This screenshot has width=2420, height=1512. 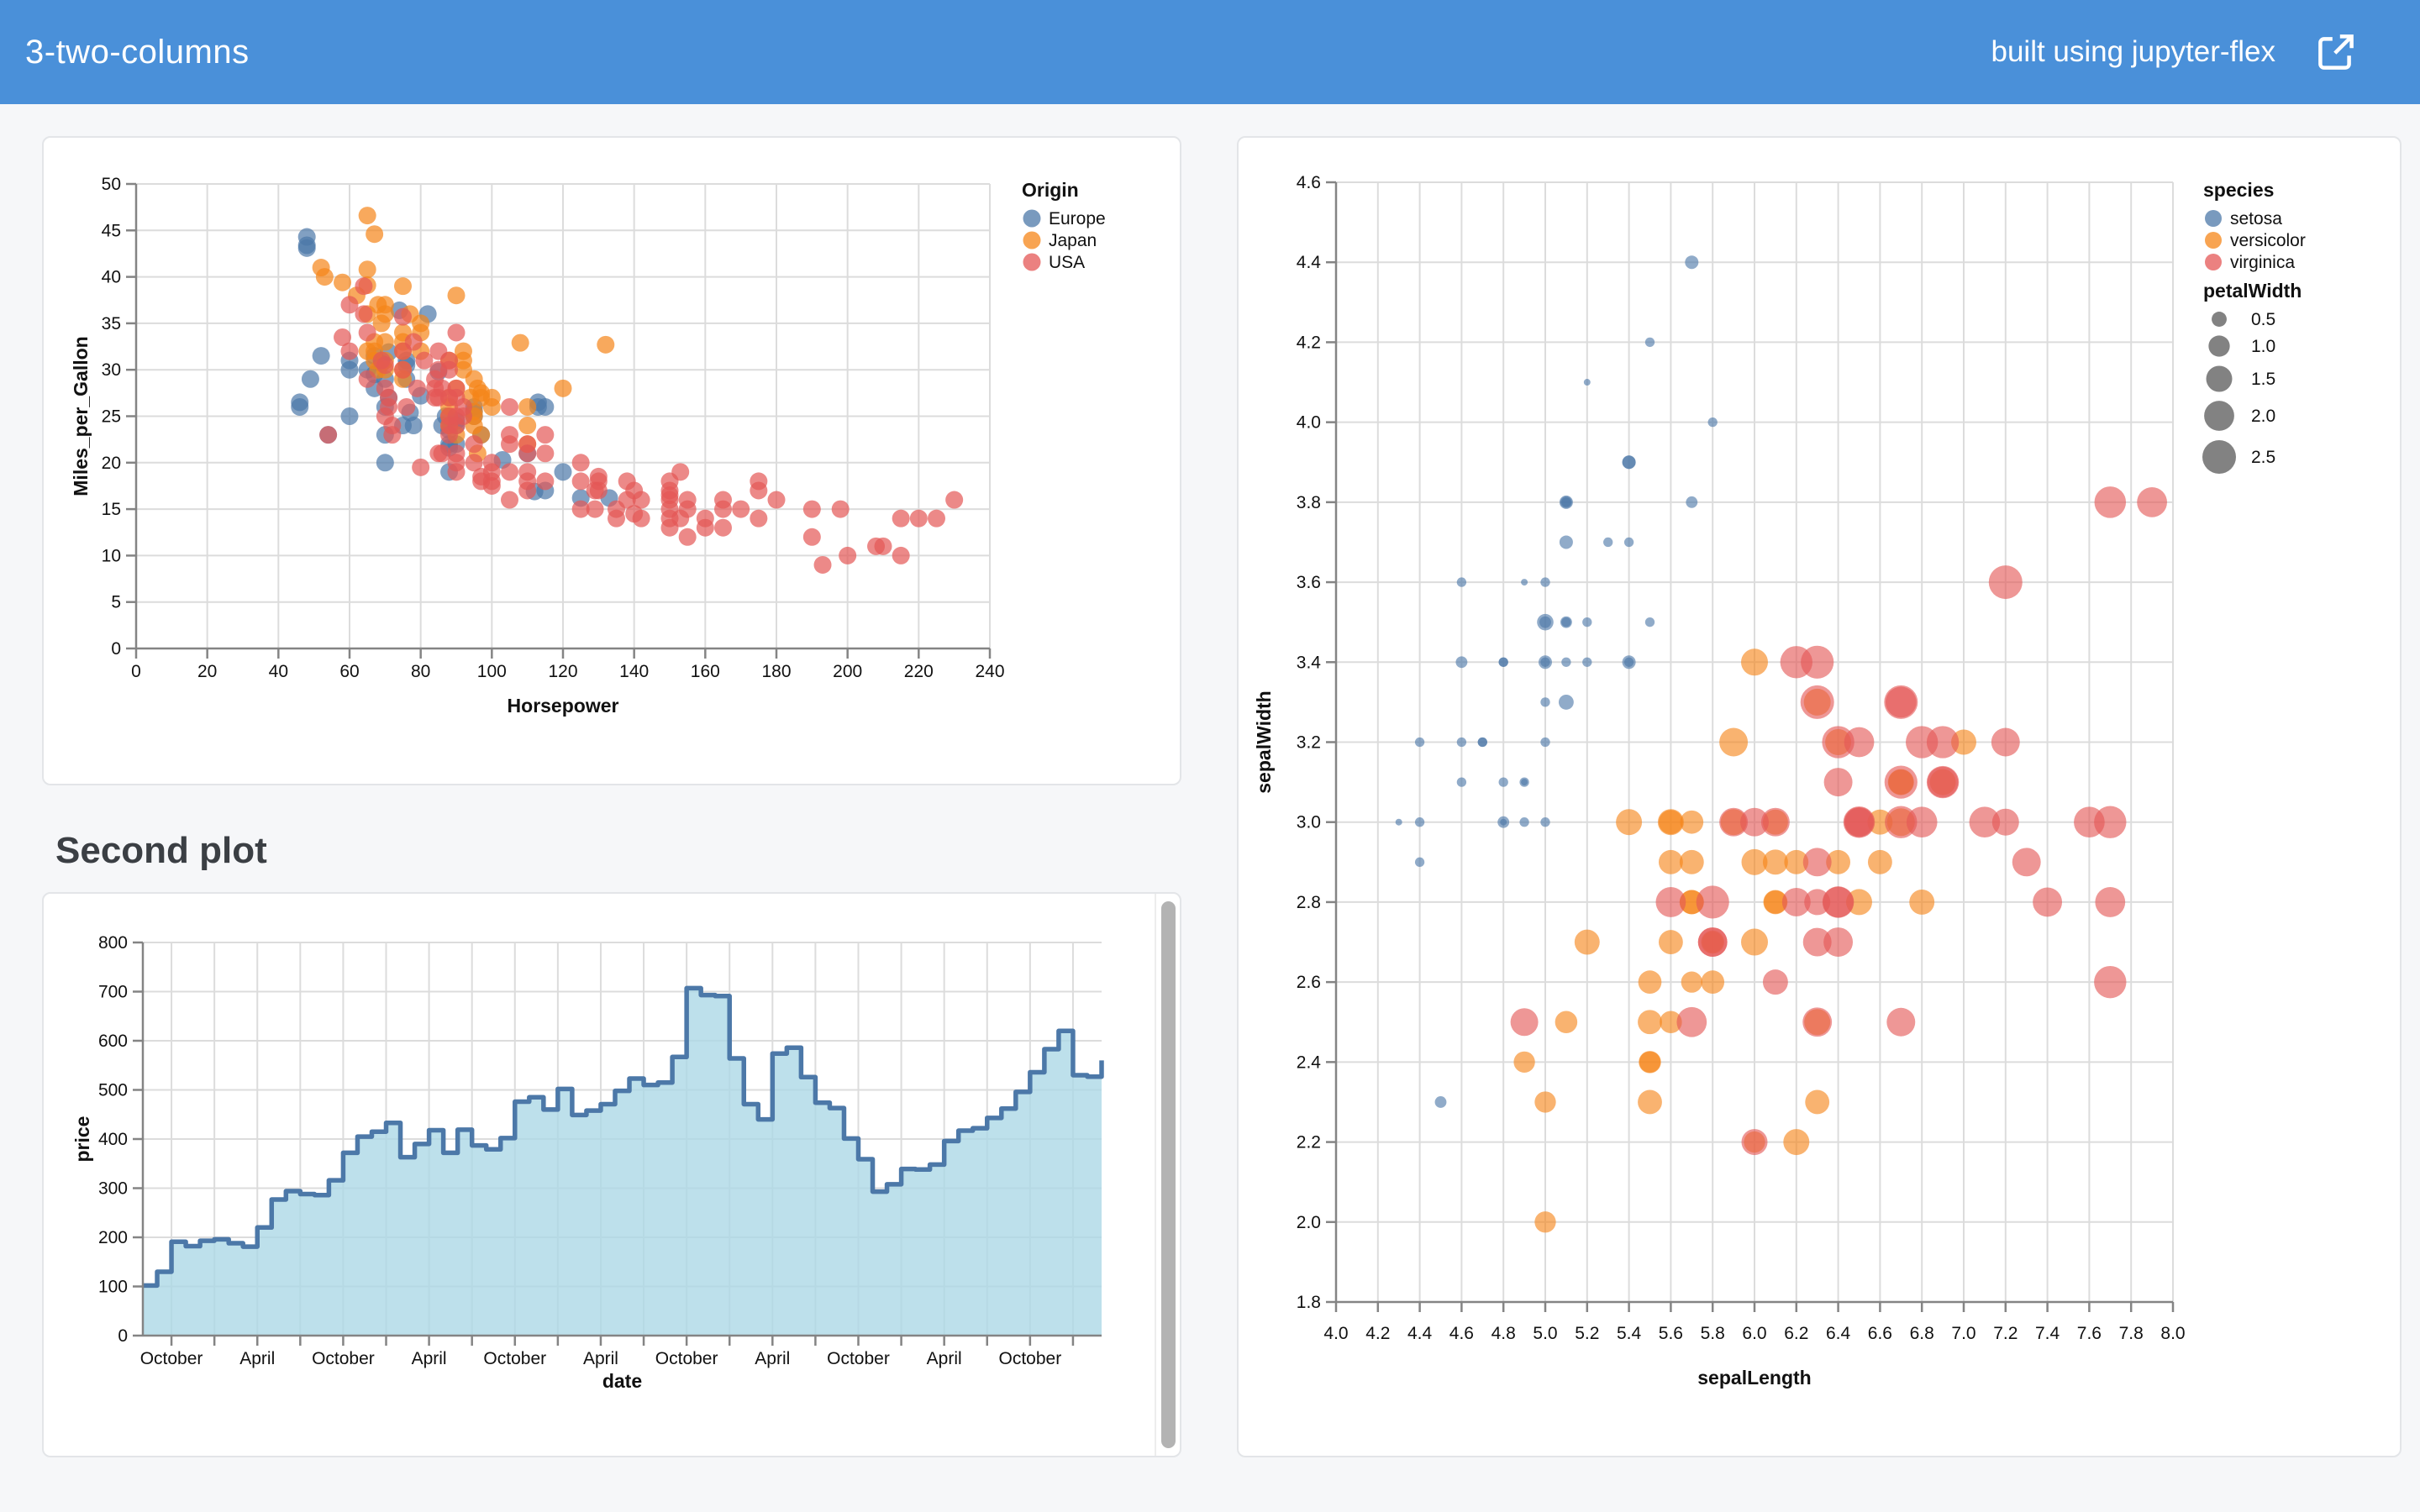 I want to click on svg-text: 1.8, so click(x=1309, y=1302).